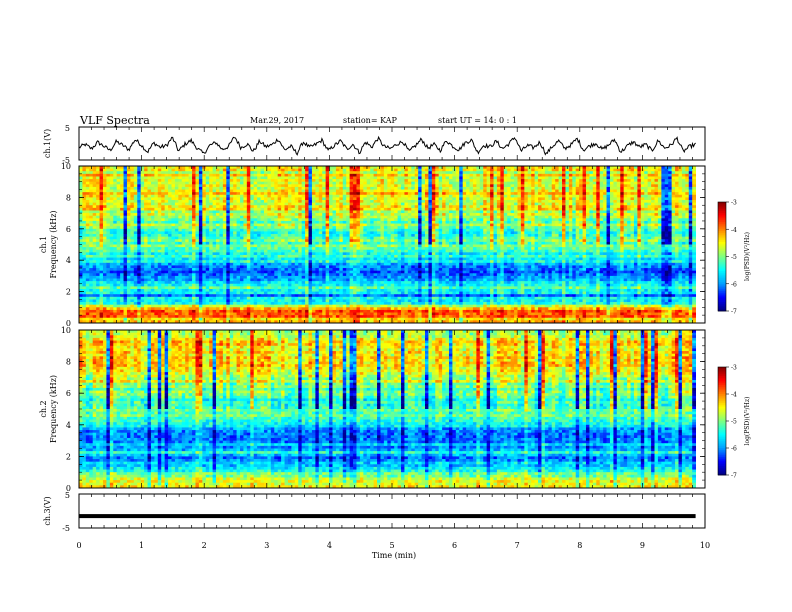  I want to click on start-time-label: start UT = 14: 0 : 1, so click(477, 120).